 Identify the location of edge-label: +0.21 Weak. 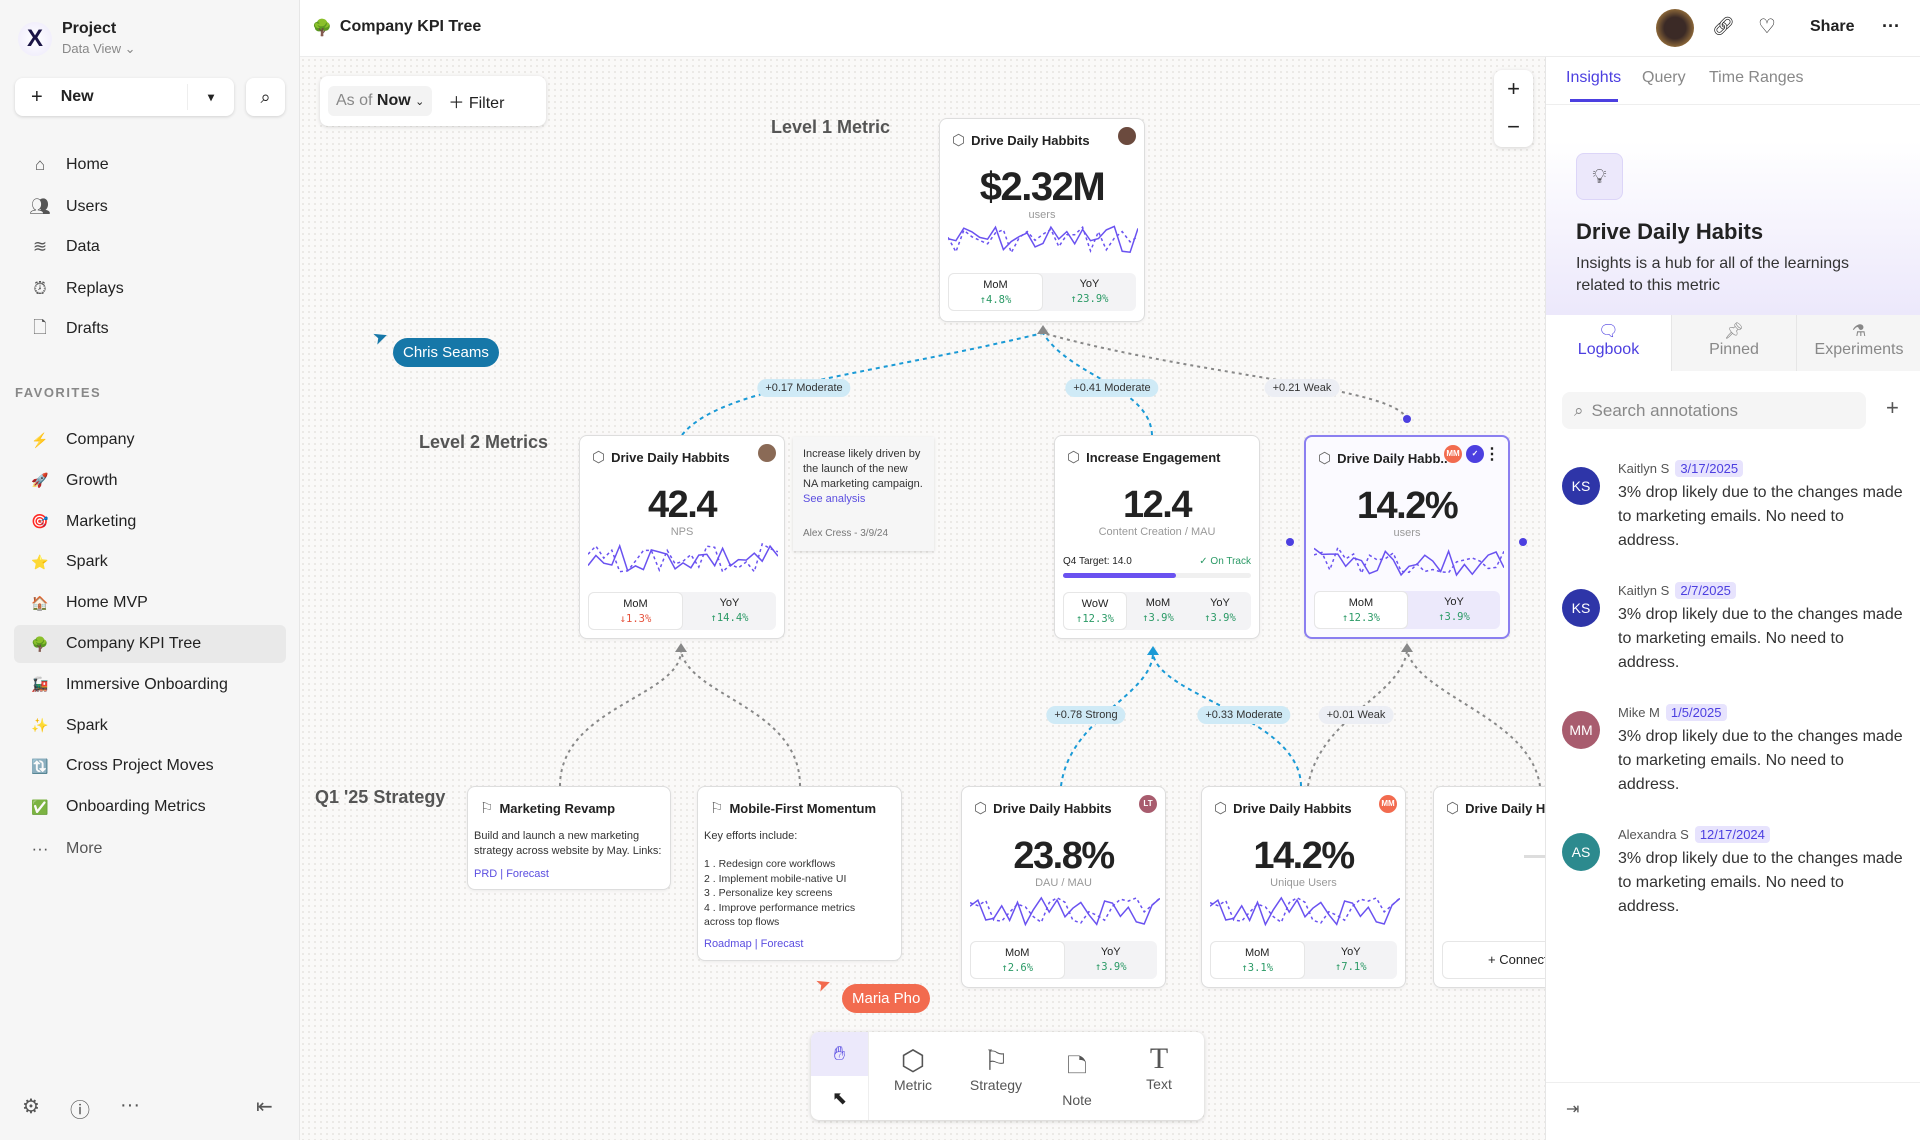
(1302, 388).